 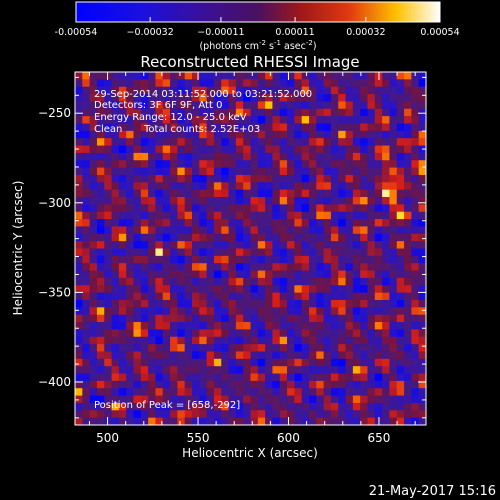 What do you see at coordinates (258, 12) in the screenshot?
I see `colorbar-gradient` at bounding box center [258, 12].